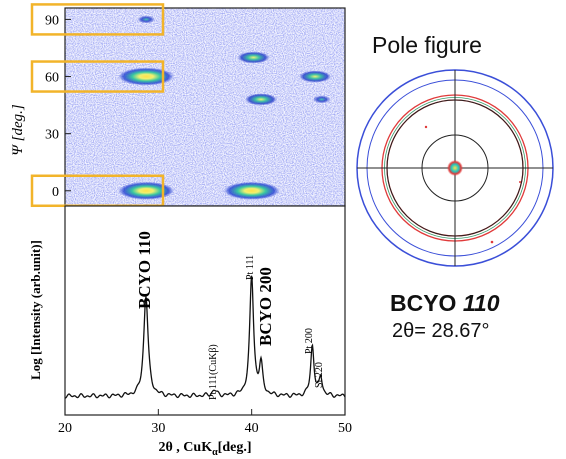 The height and width of the screenshot is (459, 566). I want to click on pole-figure-title: Pole figure, so click(427, 45).